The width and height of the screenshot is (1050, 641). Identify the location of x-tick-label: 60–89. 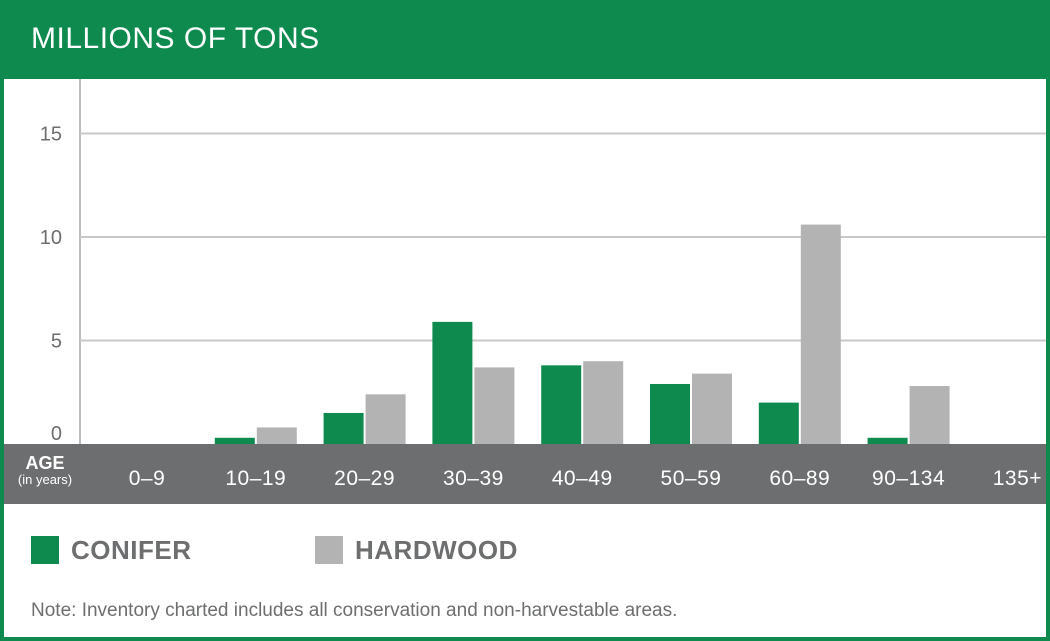
(799, 478).